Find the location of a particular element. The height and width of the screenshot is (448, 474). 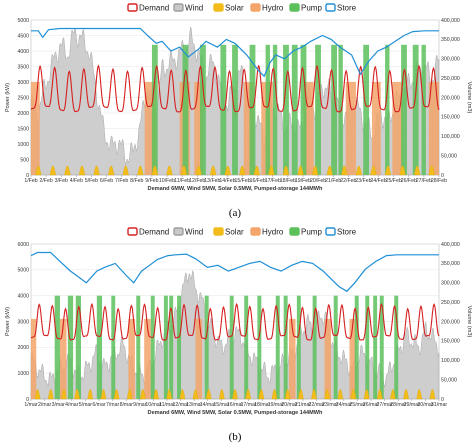

y2-tick-label: 0 is located at coordinates (442, 400).